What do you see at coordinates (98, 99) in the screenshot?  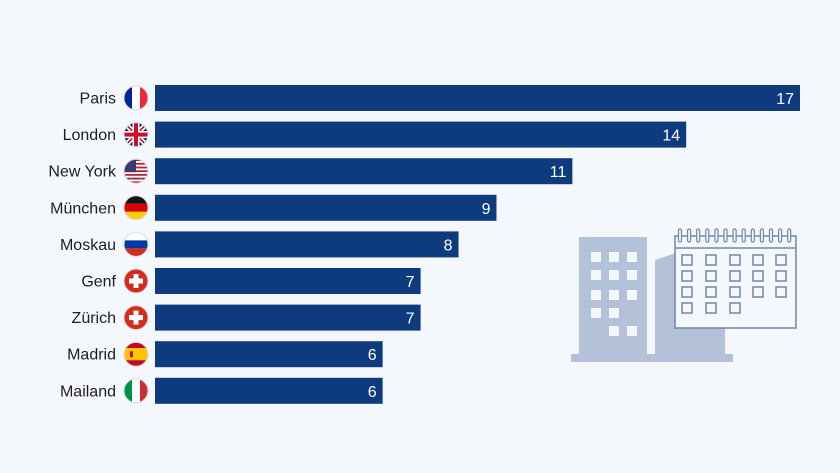 I see `category-label: Paris` at bounding box center [98, 99].